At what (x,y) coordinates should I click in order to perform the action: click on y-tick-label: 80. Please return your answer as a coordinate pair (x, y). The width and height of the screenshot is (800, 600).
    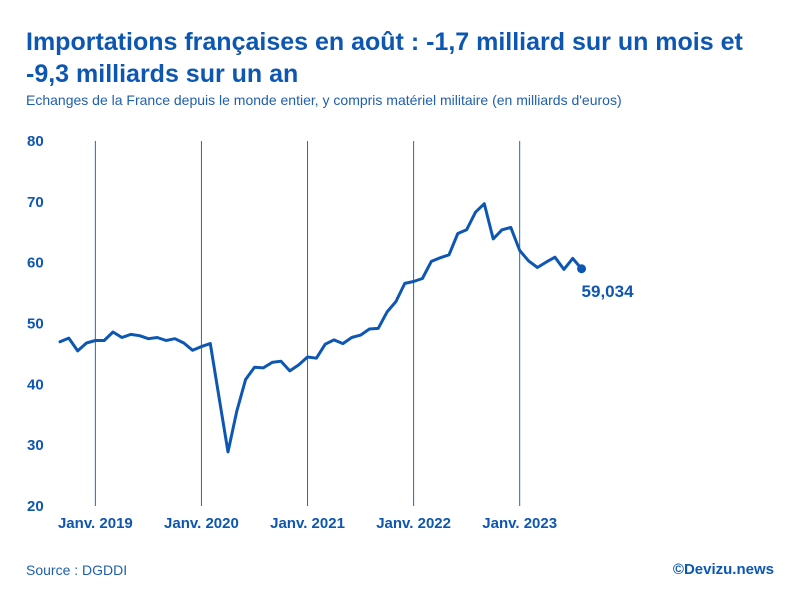
    Looking at the image, I should click on (35, 141).